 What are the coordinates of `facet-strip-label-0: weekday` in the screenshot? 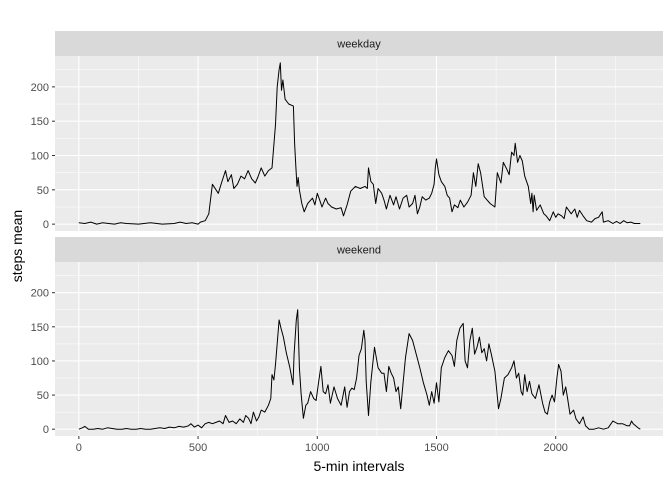 It's located at (358, 45).